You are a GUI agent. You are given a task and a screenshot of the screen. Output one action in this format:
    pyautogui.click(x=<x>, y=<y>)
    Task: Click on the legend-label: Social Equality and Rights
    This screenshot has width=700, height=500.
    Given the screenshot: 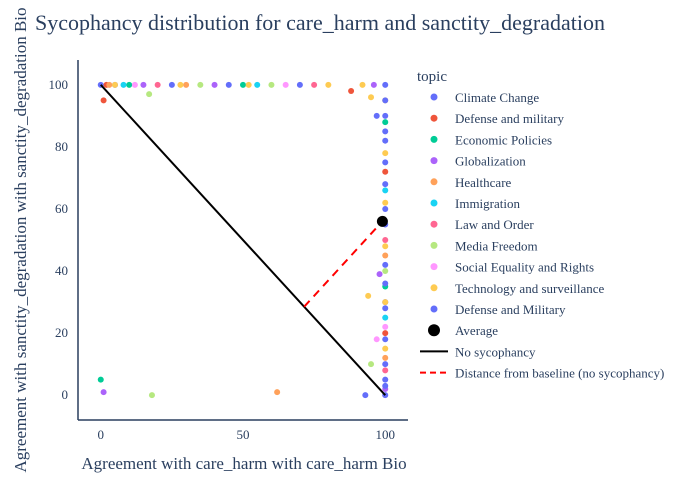 What is the action you would take?
    pyautogui.click(x=524, y=267)
    